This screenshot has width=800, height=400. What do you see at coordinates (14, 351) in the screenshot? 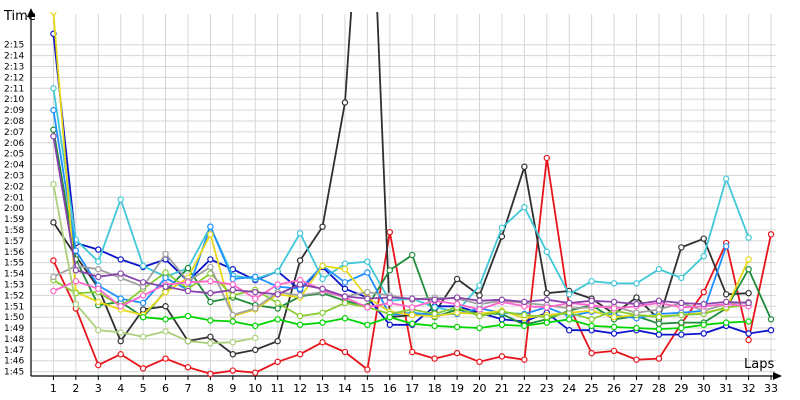
I see `y-tick-label: 1:47` at bounding box center [14, 351].